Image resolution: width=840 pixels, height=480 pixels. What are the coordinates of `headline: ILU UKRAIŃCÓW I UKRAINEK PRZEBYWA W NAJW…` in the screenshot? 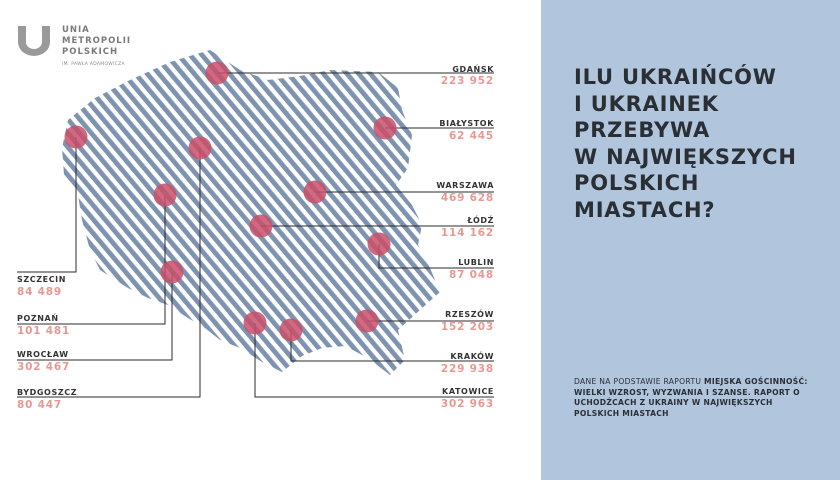 It's located at (704, 143).